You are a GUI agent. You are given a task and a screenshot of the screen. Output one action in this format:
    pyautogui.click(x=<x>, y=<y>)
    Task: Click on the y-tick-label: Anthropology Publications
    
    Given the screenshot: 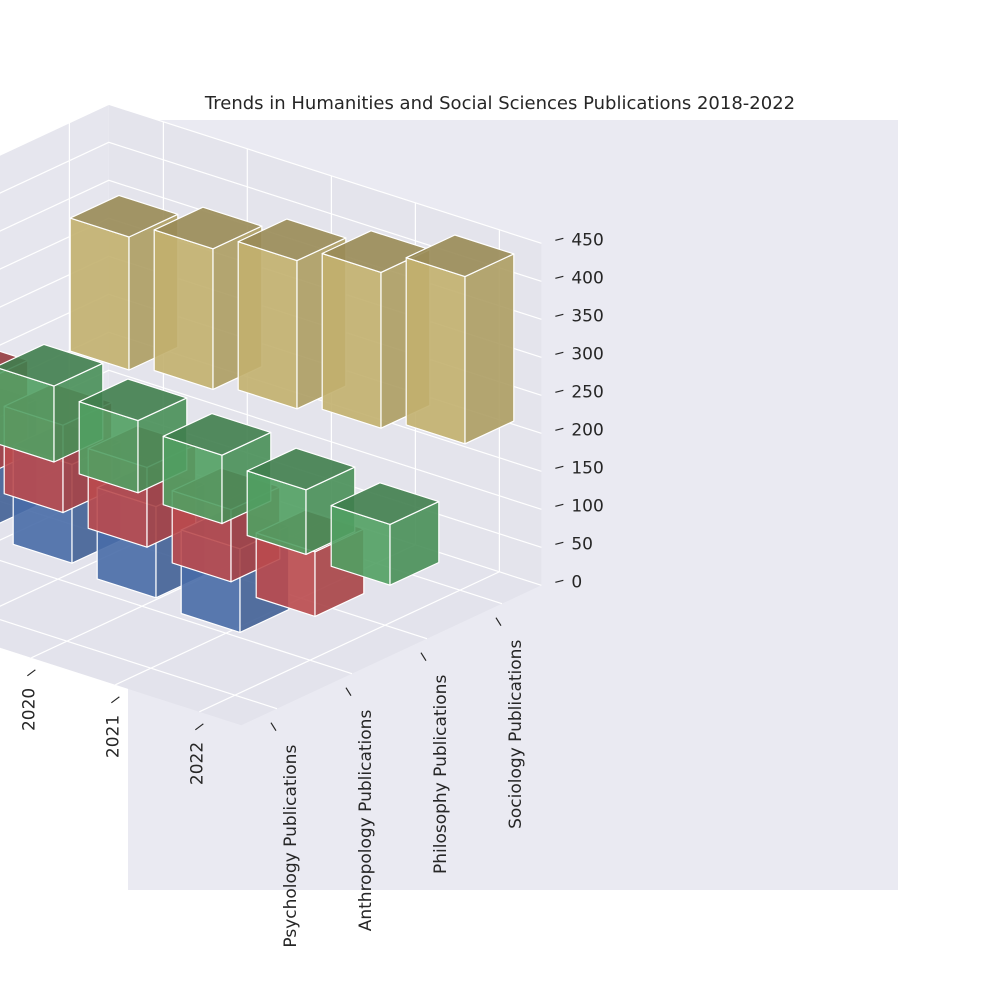 What is the action you would take?
    pyautogui.click(x=366, y=821)
    